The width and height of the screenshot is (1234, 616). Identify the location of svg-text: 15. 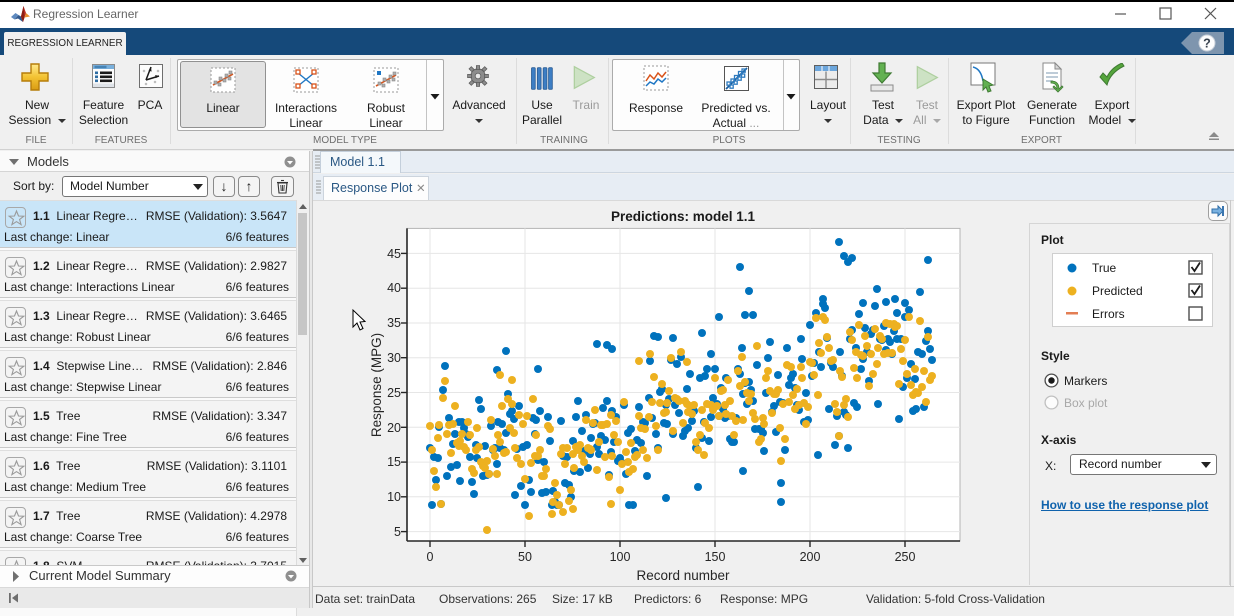
(394, 462).